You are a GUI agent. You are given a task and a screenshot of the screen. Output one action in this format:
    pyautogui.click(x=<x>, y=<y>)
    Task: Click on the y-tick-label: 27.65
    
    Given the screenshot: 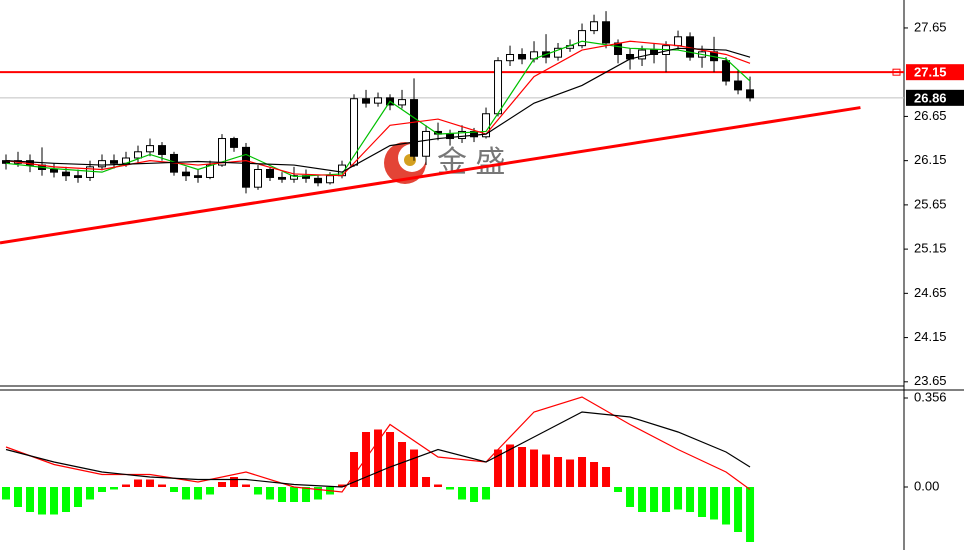 What is the action you would take?
    pyautogui.click(x=930, y=26)
    